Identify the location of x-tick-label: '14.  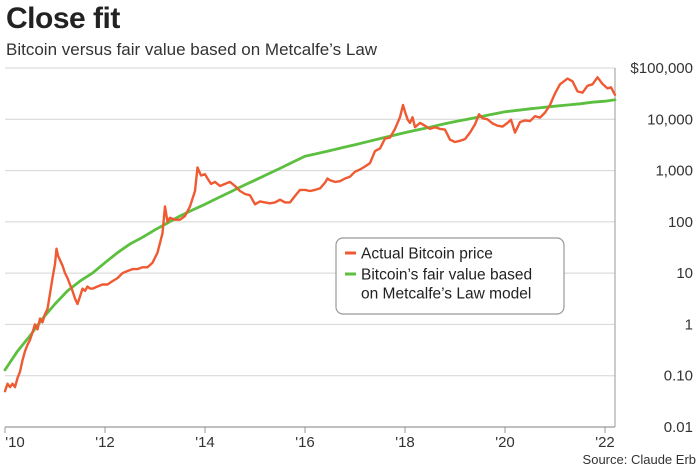
(205, 442).